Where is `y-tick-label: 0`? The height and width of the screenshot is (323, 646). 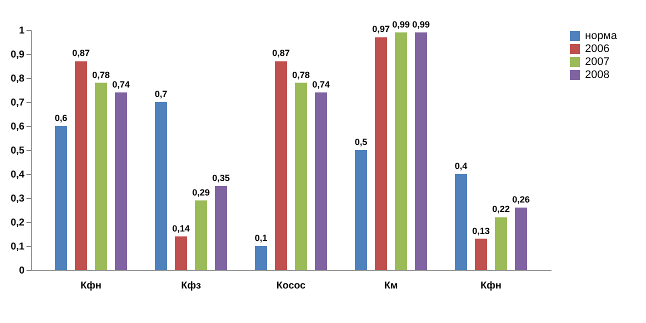 y-tick-label: 0 is located at coordinates (21, 271).